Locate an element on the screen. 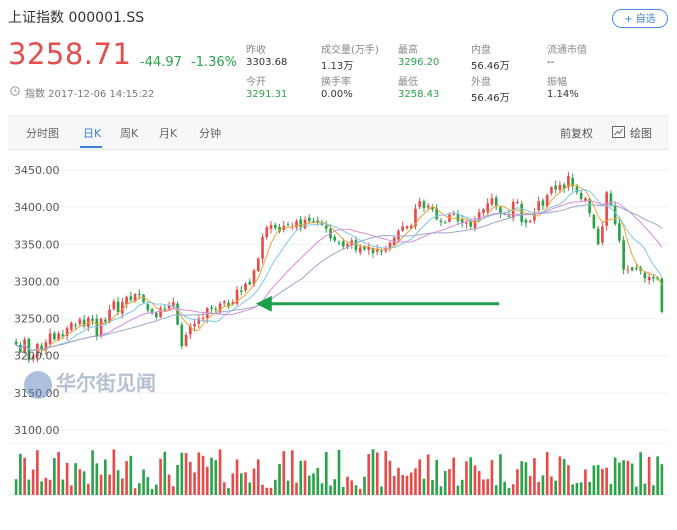 Image resolution: width=677 pixels, height=530 pixels. draw-button: 绘图 is located at coordinates (641, 133).